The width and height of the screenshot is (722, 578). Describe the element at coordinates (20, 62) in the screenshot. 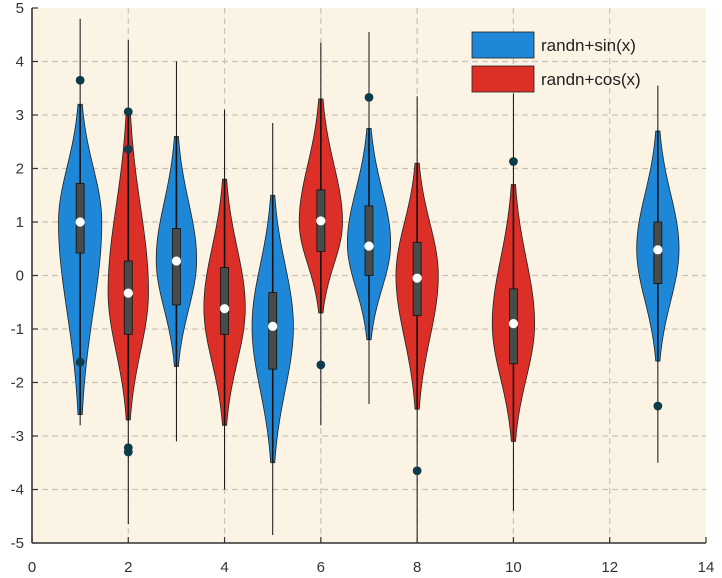

I see `y-tick-label: 4` at that location.